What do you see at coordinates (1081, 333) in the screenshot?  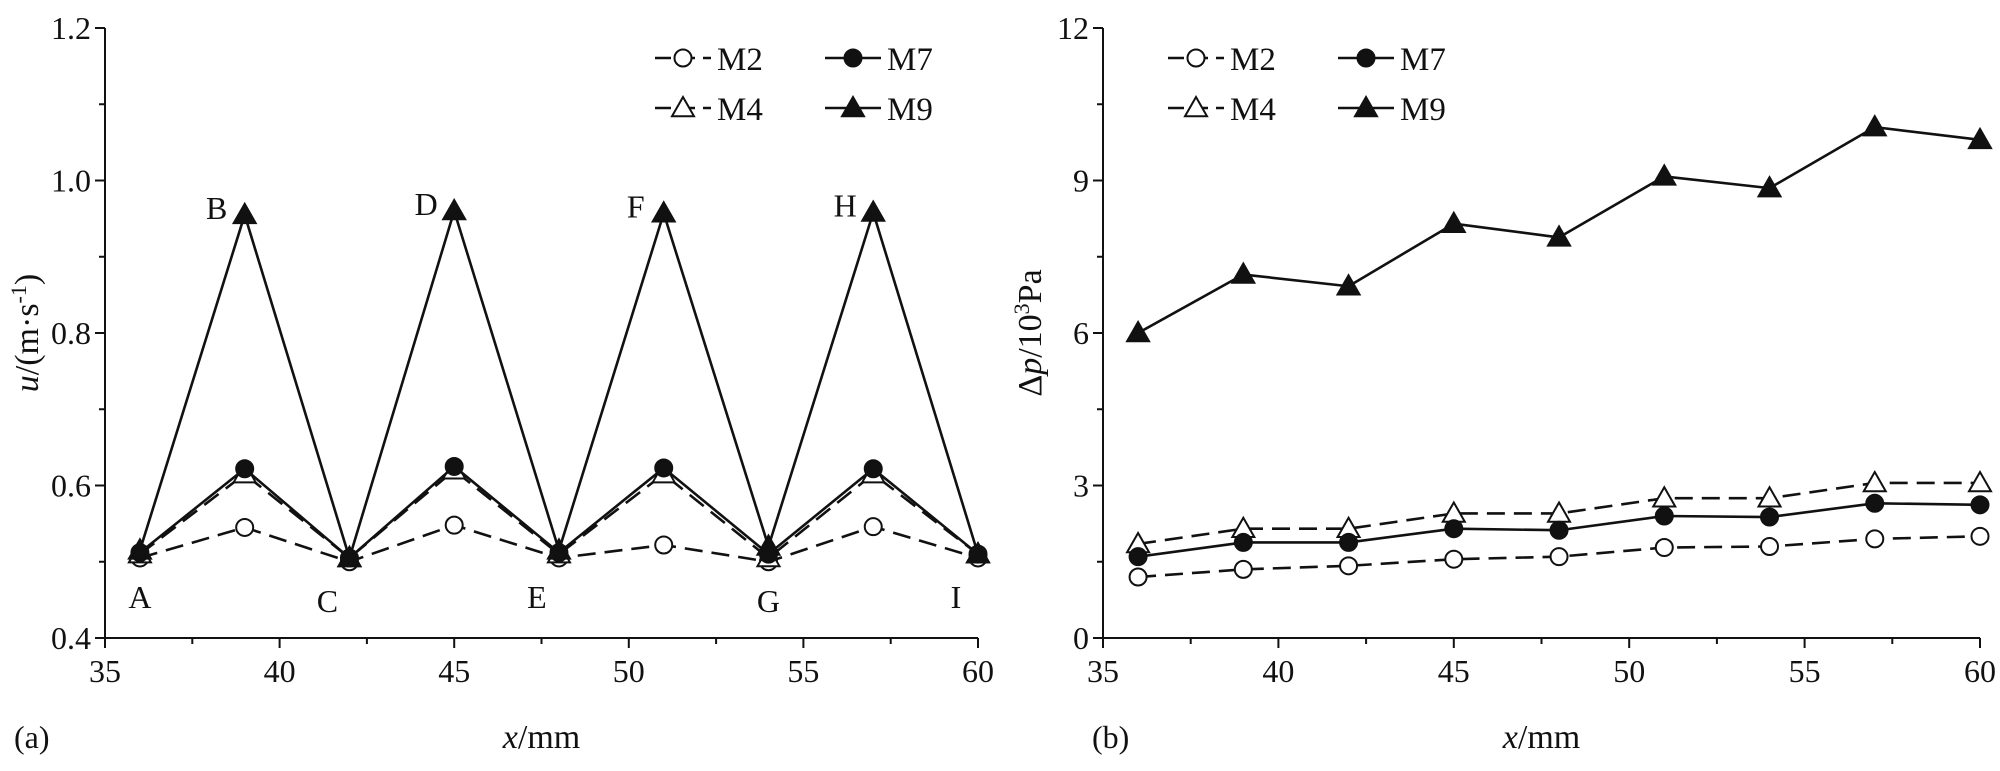 I see `y-tick-label: 6` at bounding box center [1081, 333].